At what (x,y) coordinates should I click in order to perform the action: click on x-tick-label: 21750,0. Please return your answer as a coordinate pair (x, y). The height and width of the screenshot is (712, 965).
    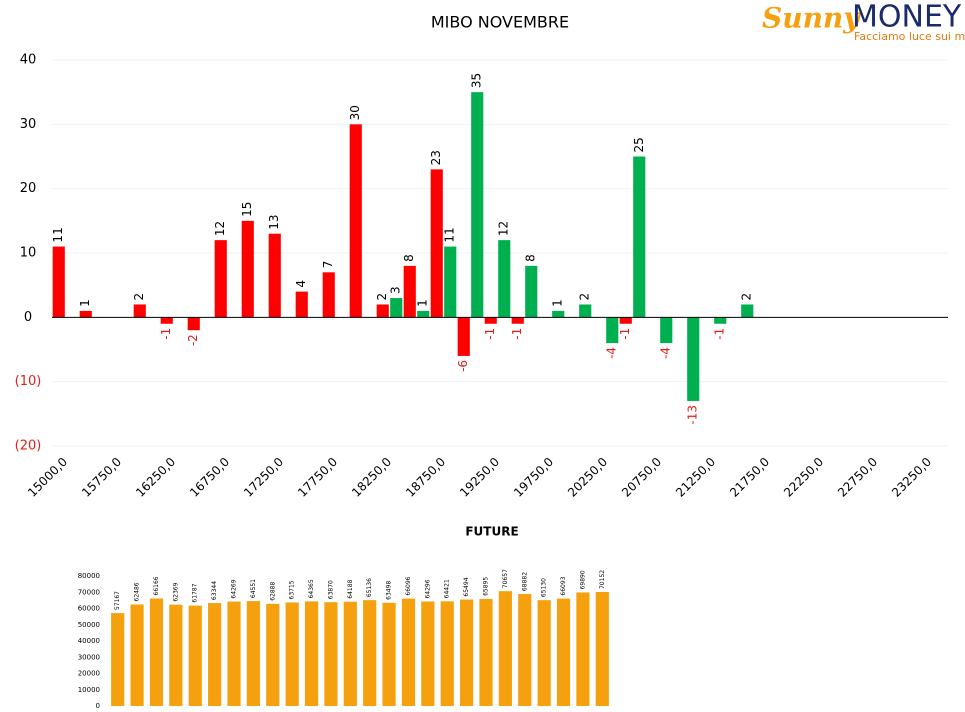
    Looking at the image, I should click on (749, 477).